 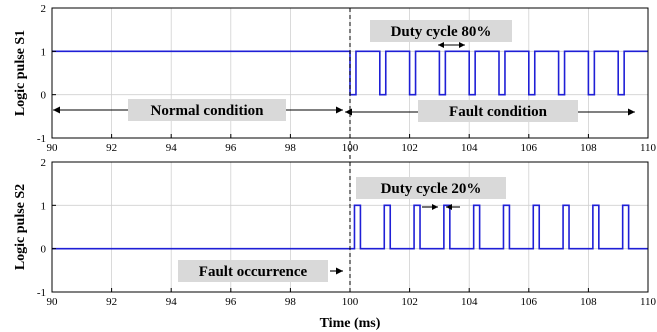 I want to click on series-s1, so click(x=350, y=73).